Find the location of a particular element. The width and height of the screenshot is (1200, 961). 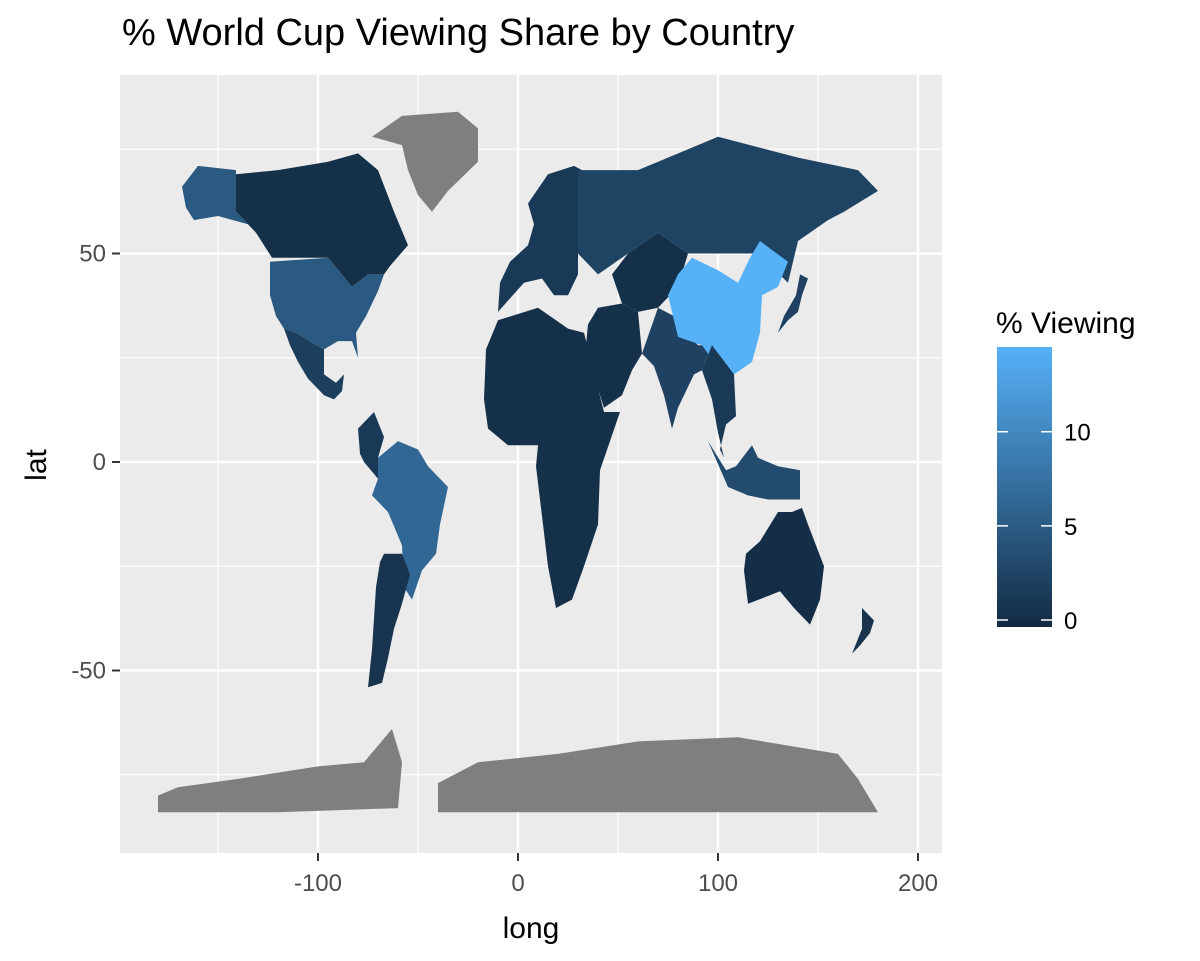

legend-tick-label: 5 is located at coordinates (1070, 527).